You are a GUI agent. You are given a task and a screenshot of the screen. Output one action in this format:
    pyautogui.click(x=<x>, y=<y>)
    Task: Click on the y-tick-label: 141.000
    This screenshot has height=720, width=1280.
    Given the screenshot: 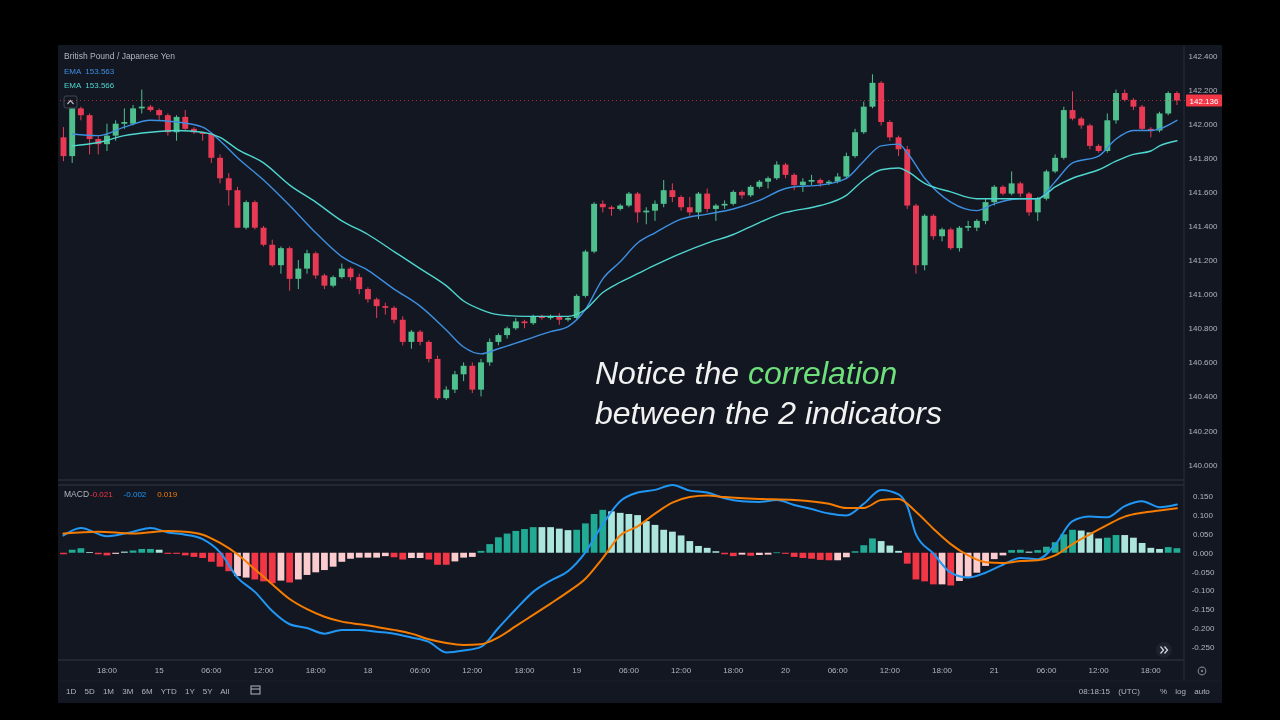 What is the action you would take?
    pyautogui.click(x=1203, y=295)
    